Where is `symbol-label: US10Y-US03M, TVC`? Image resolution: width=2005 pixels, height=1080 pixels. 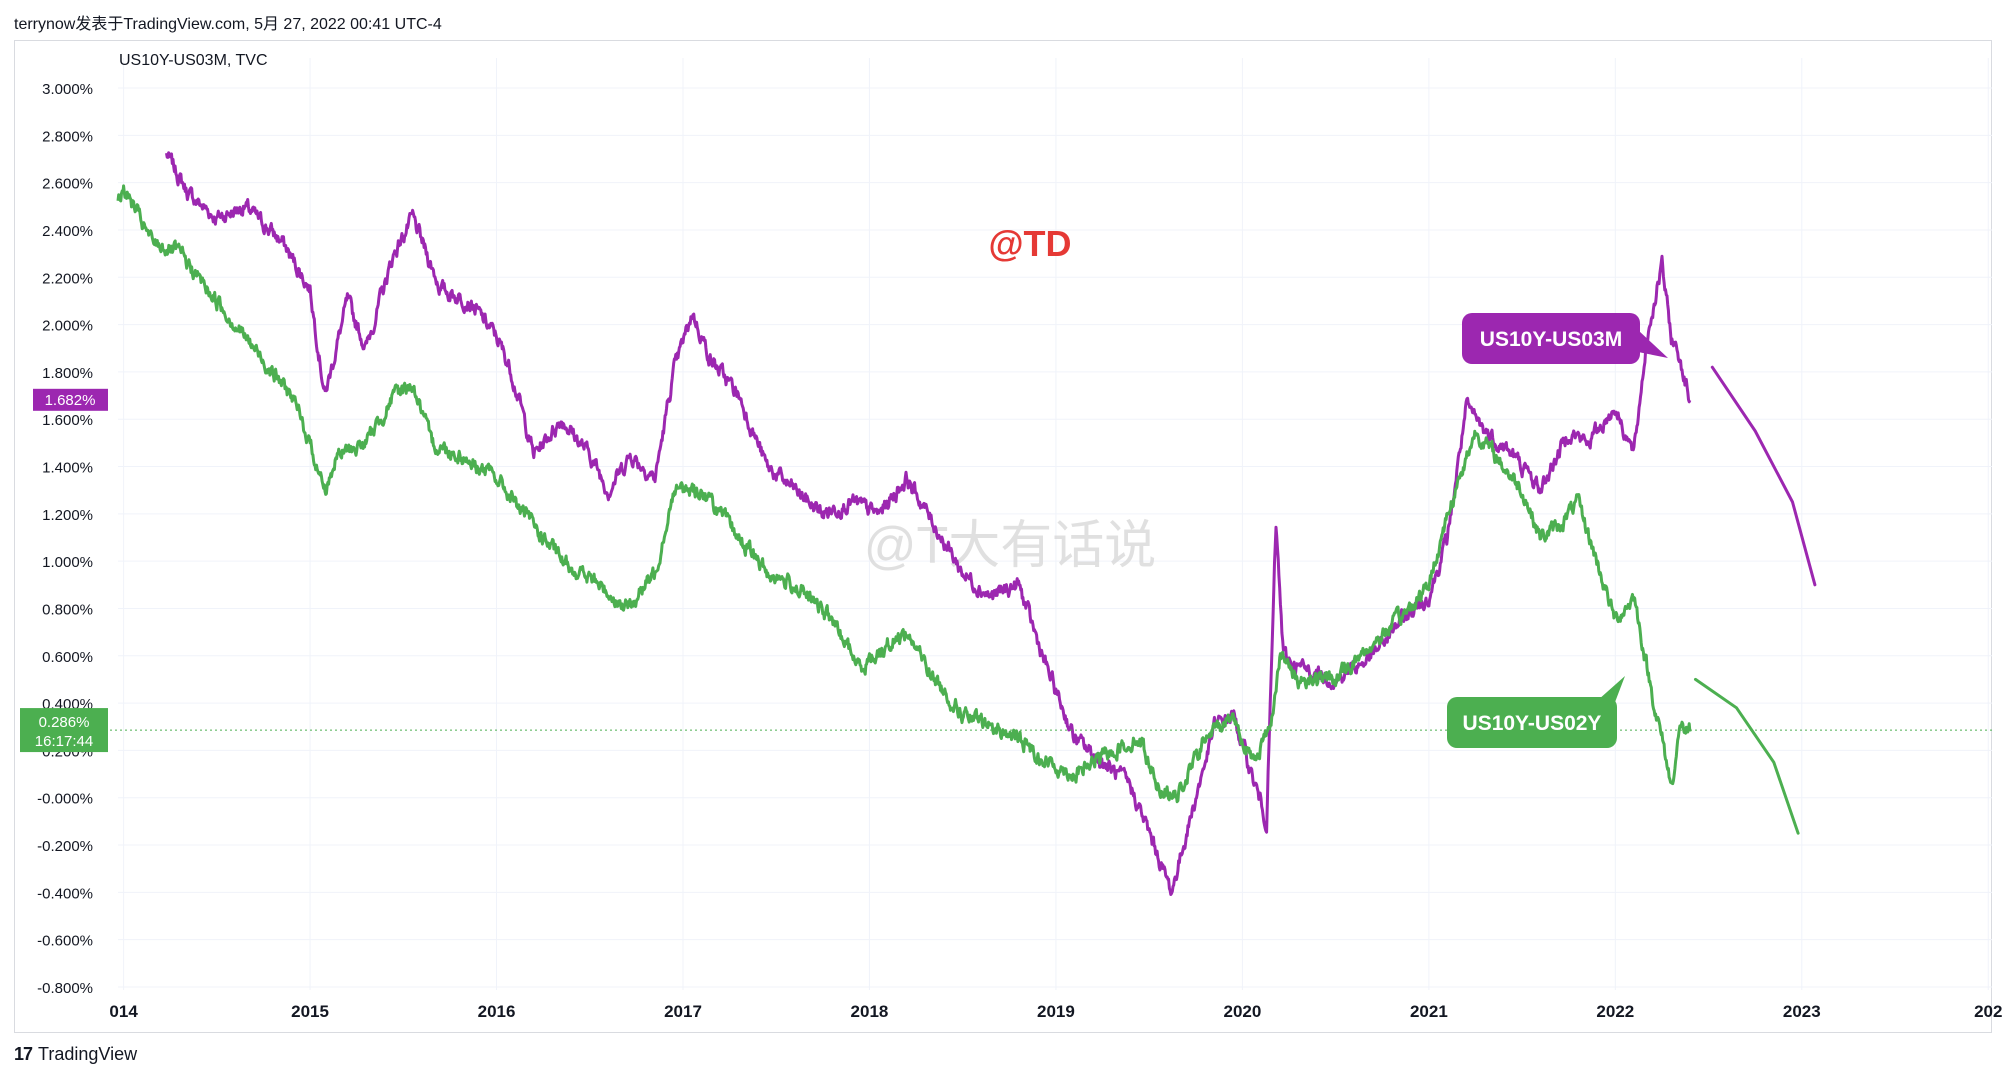 symbol-label: US10Y-US03M, TVC is located at coordinates (193, 60).